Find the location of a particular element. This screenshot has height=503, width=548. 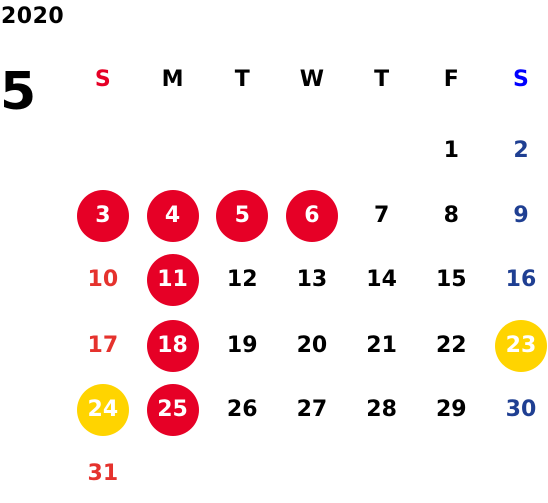

day-cell: 6 is located at coordinates (312, 216).